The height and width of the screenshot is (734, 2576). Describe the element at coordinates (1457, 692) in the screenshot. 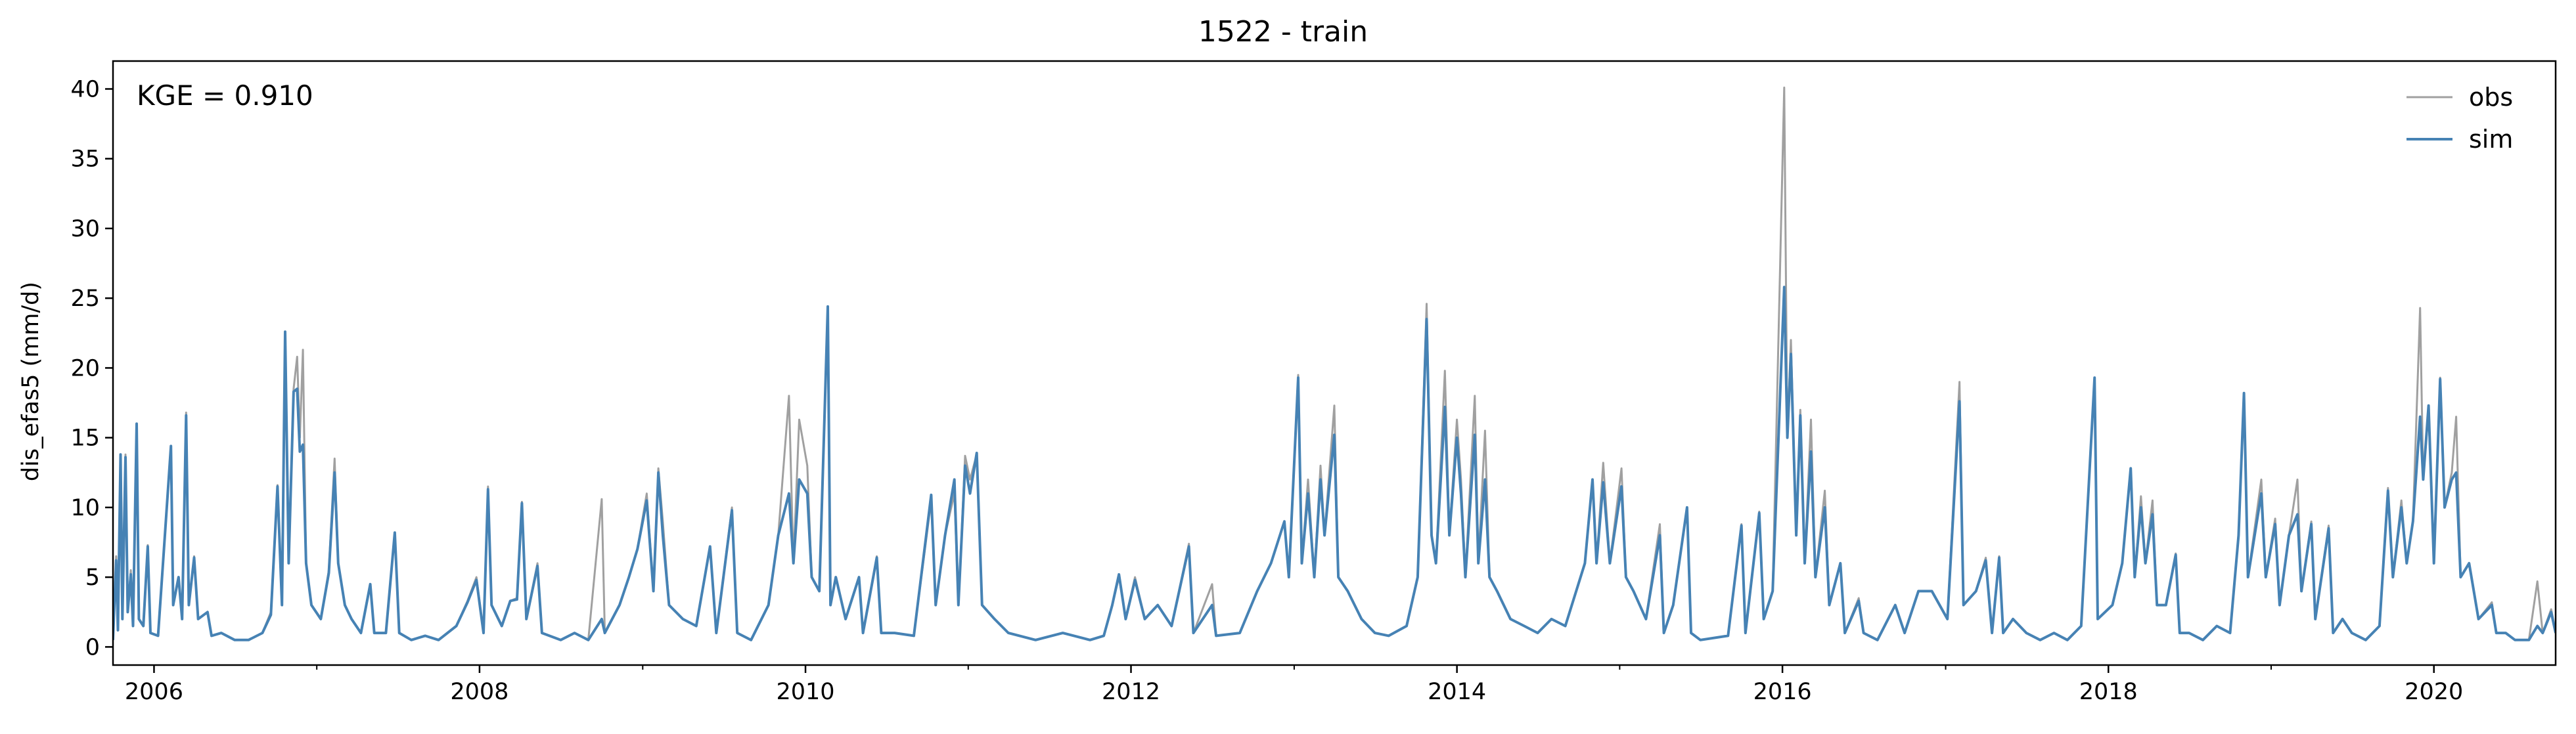

I see `x-tick-label: 2014` at that location.